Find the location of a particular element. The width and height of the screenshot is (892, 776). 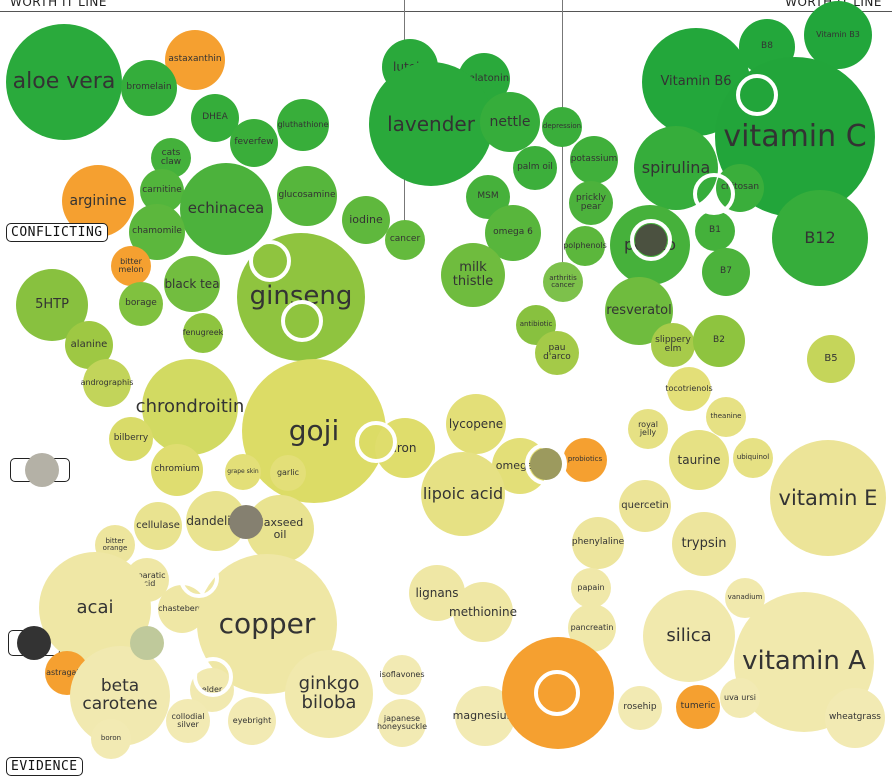

bubble-probiotics: probiotics is located at coordinates (585, 460).